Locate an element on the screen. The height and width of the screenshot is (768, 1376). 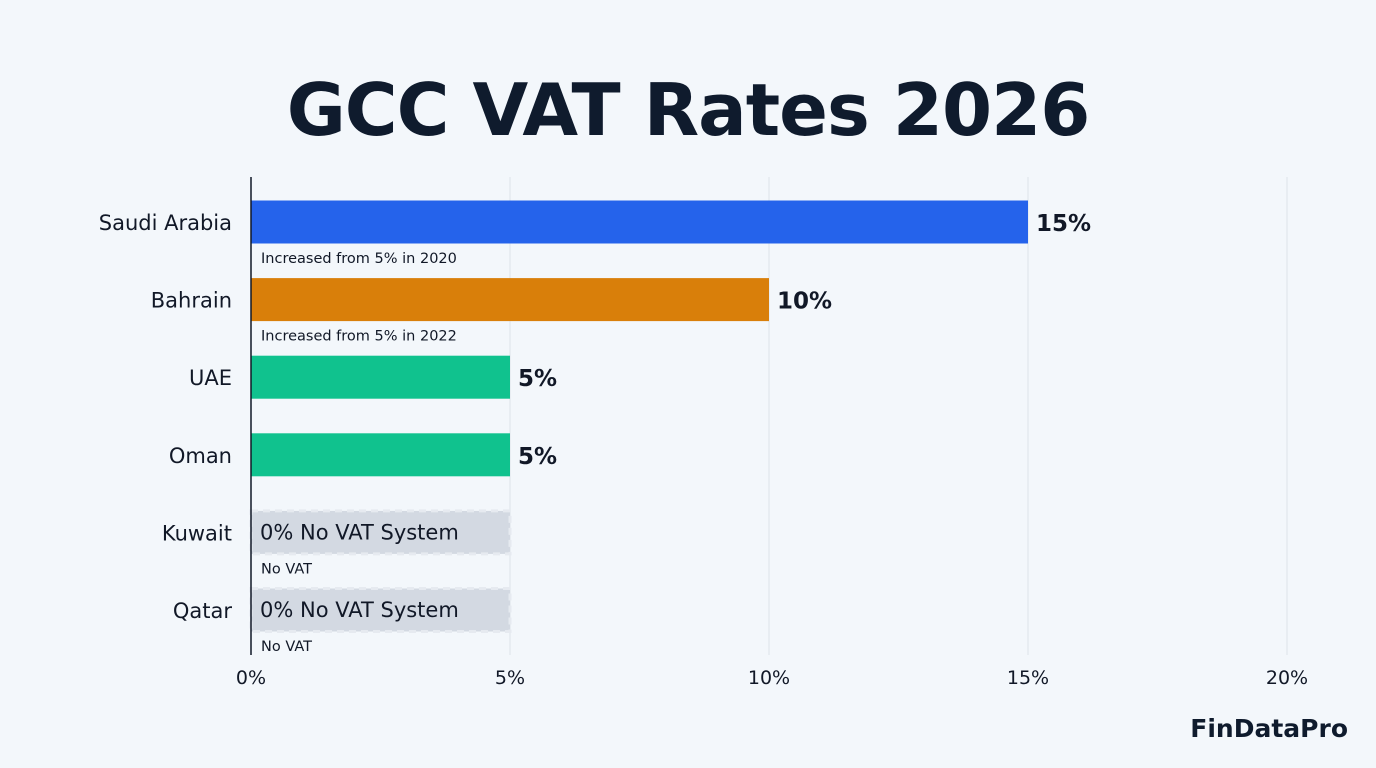
x-tick-label: 0% is located at coordinates (251, 678).